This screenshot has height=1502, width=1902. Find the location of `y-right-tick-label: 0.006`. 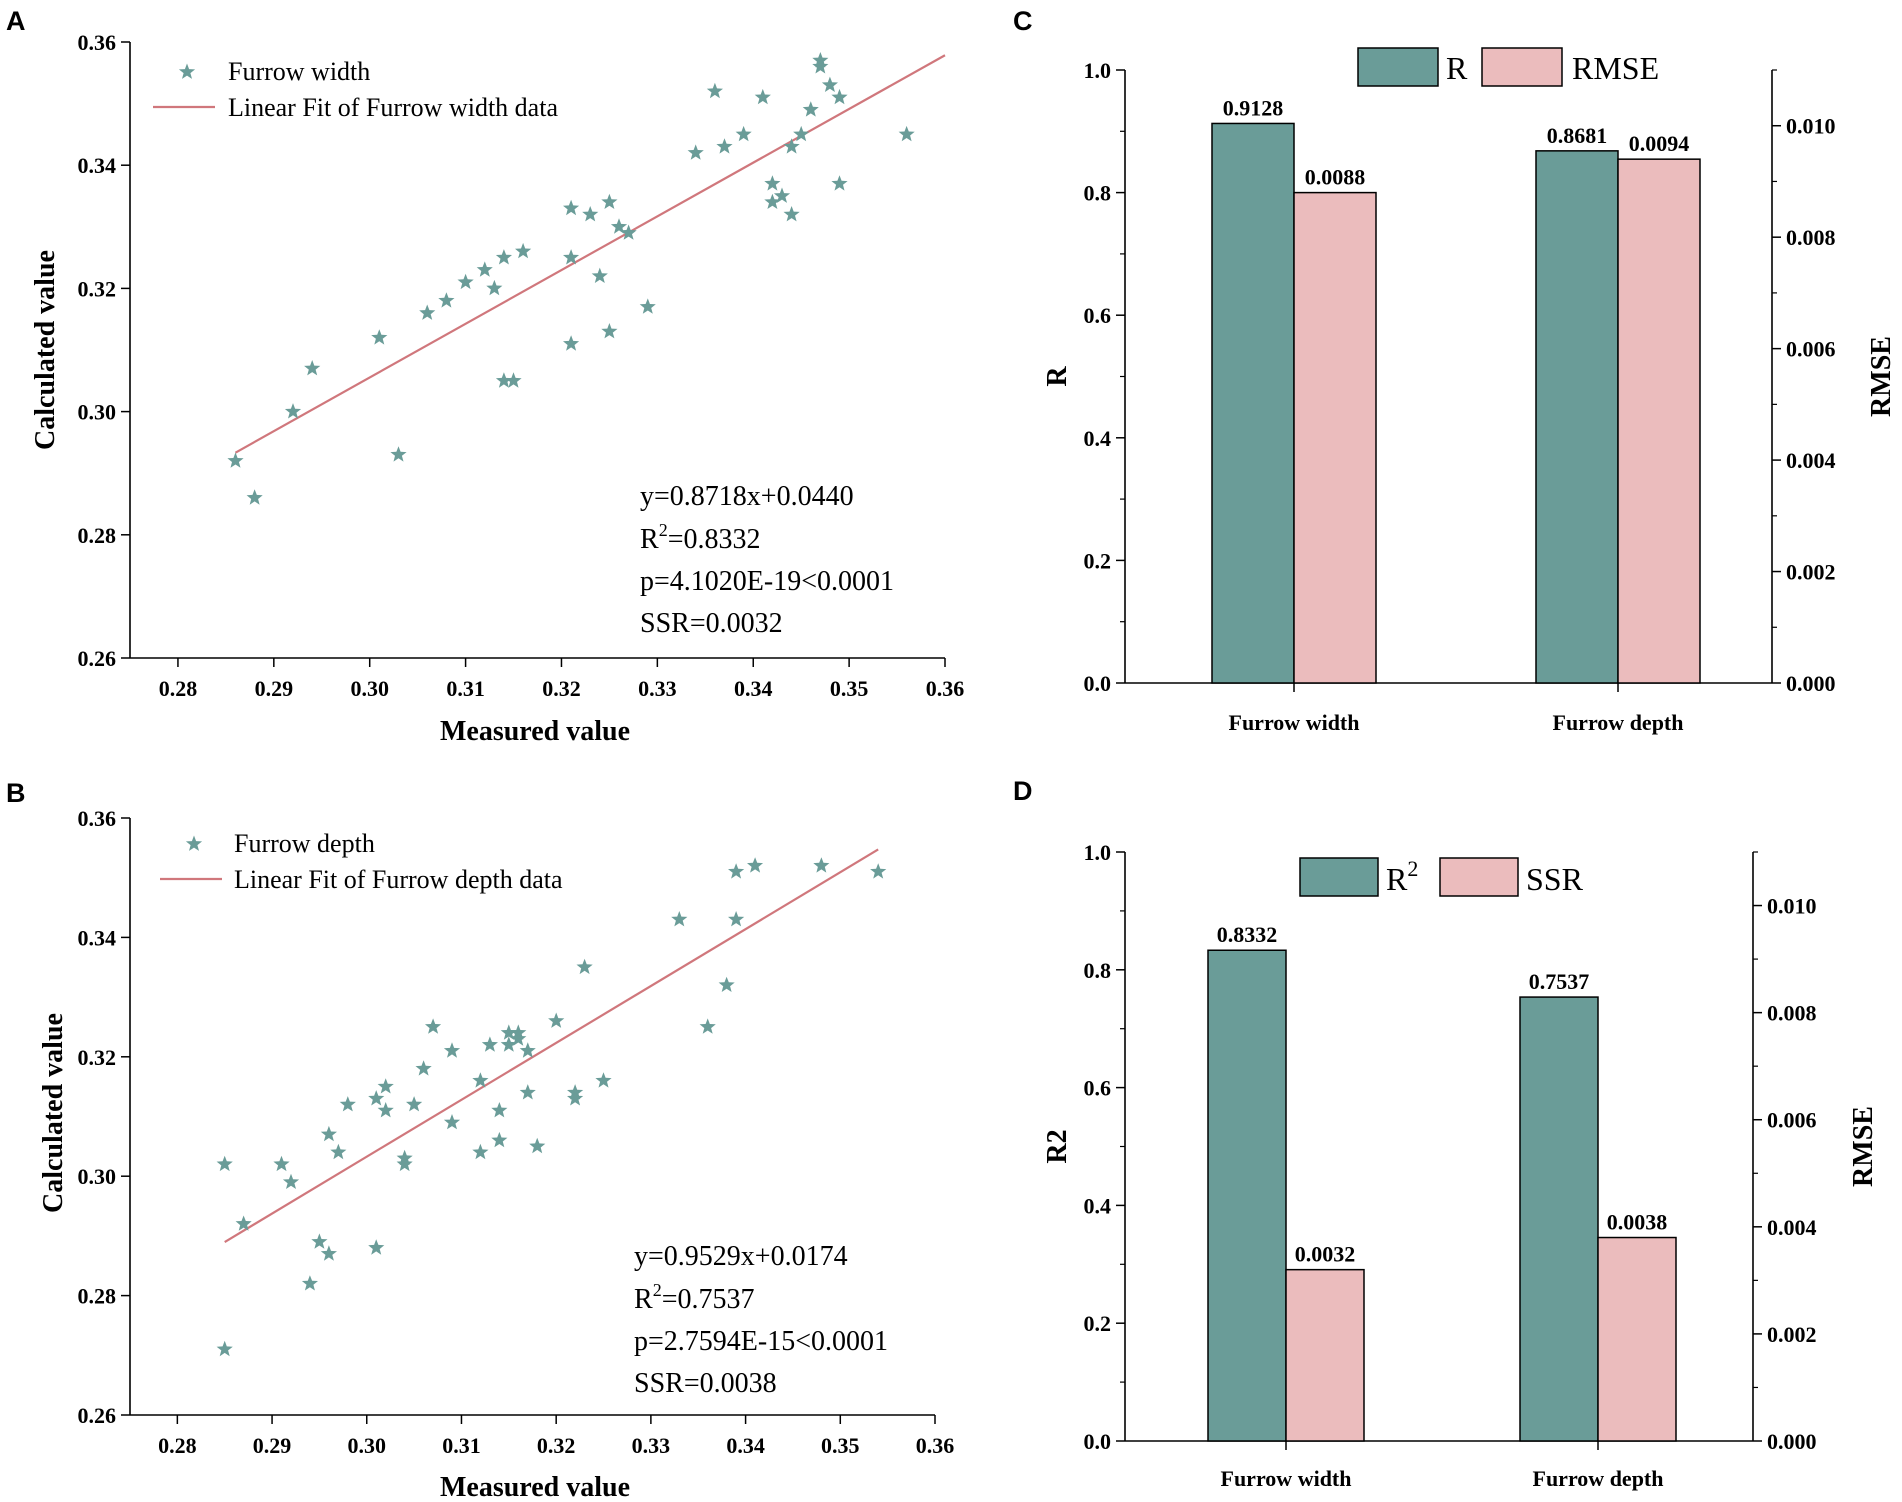

y-right-tick-label: 0.006 is located at coordinates (1792, 1120).